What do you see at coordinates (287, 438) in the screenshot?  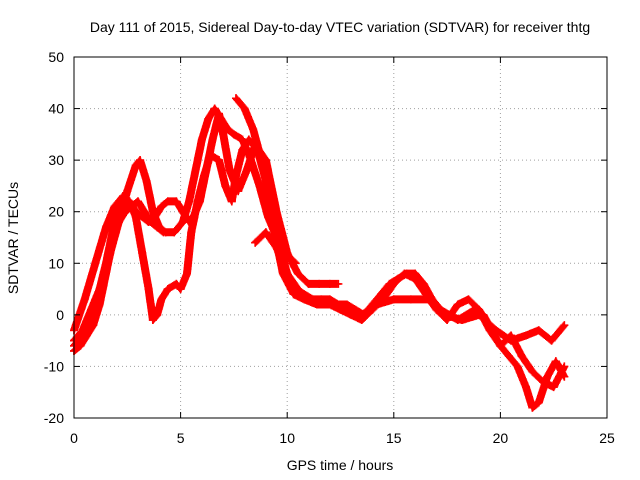 I see `x-tick-label: 10` at bounding box center [287, 438].